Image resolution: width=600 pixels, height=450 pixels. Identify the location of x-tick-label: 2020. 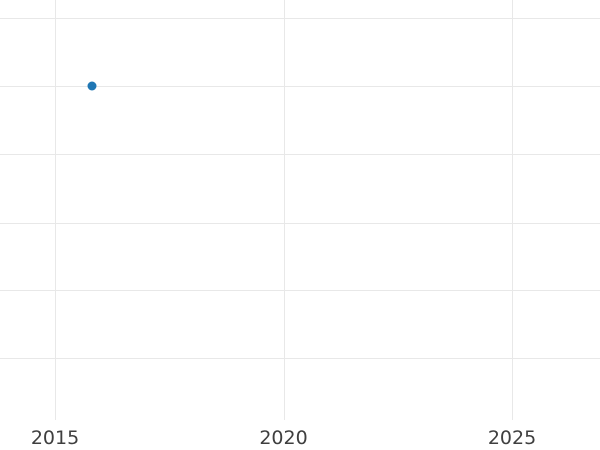
(283, 438).